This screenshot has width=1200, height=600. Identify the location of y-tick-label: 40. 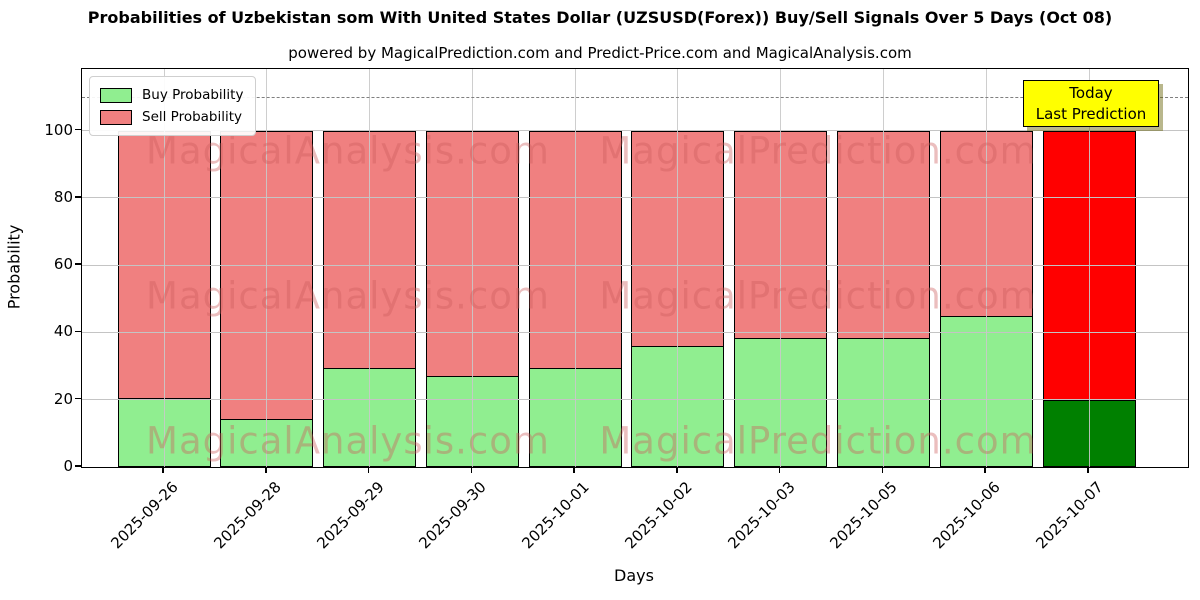
(63, 331).